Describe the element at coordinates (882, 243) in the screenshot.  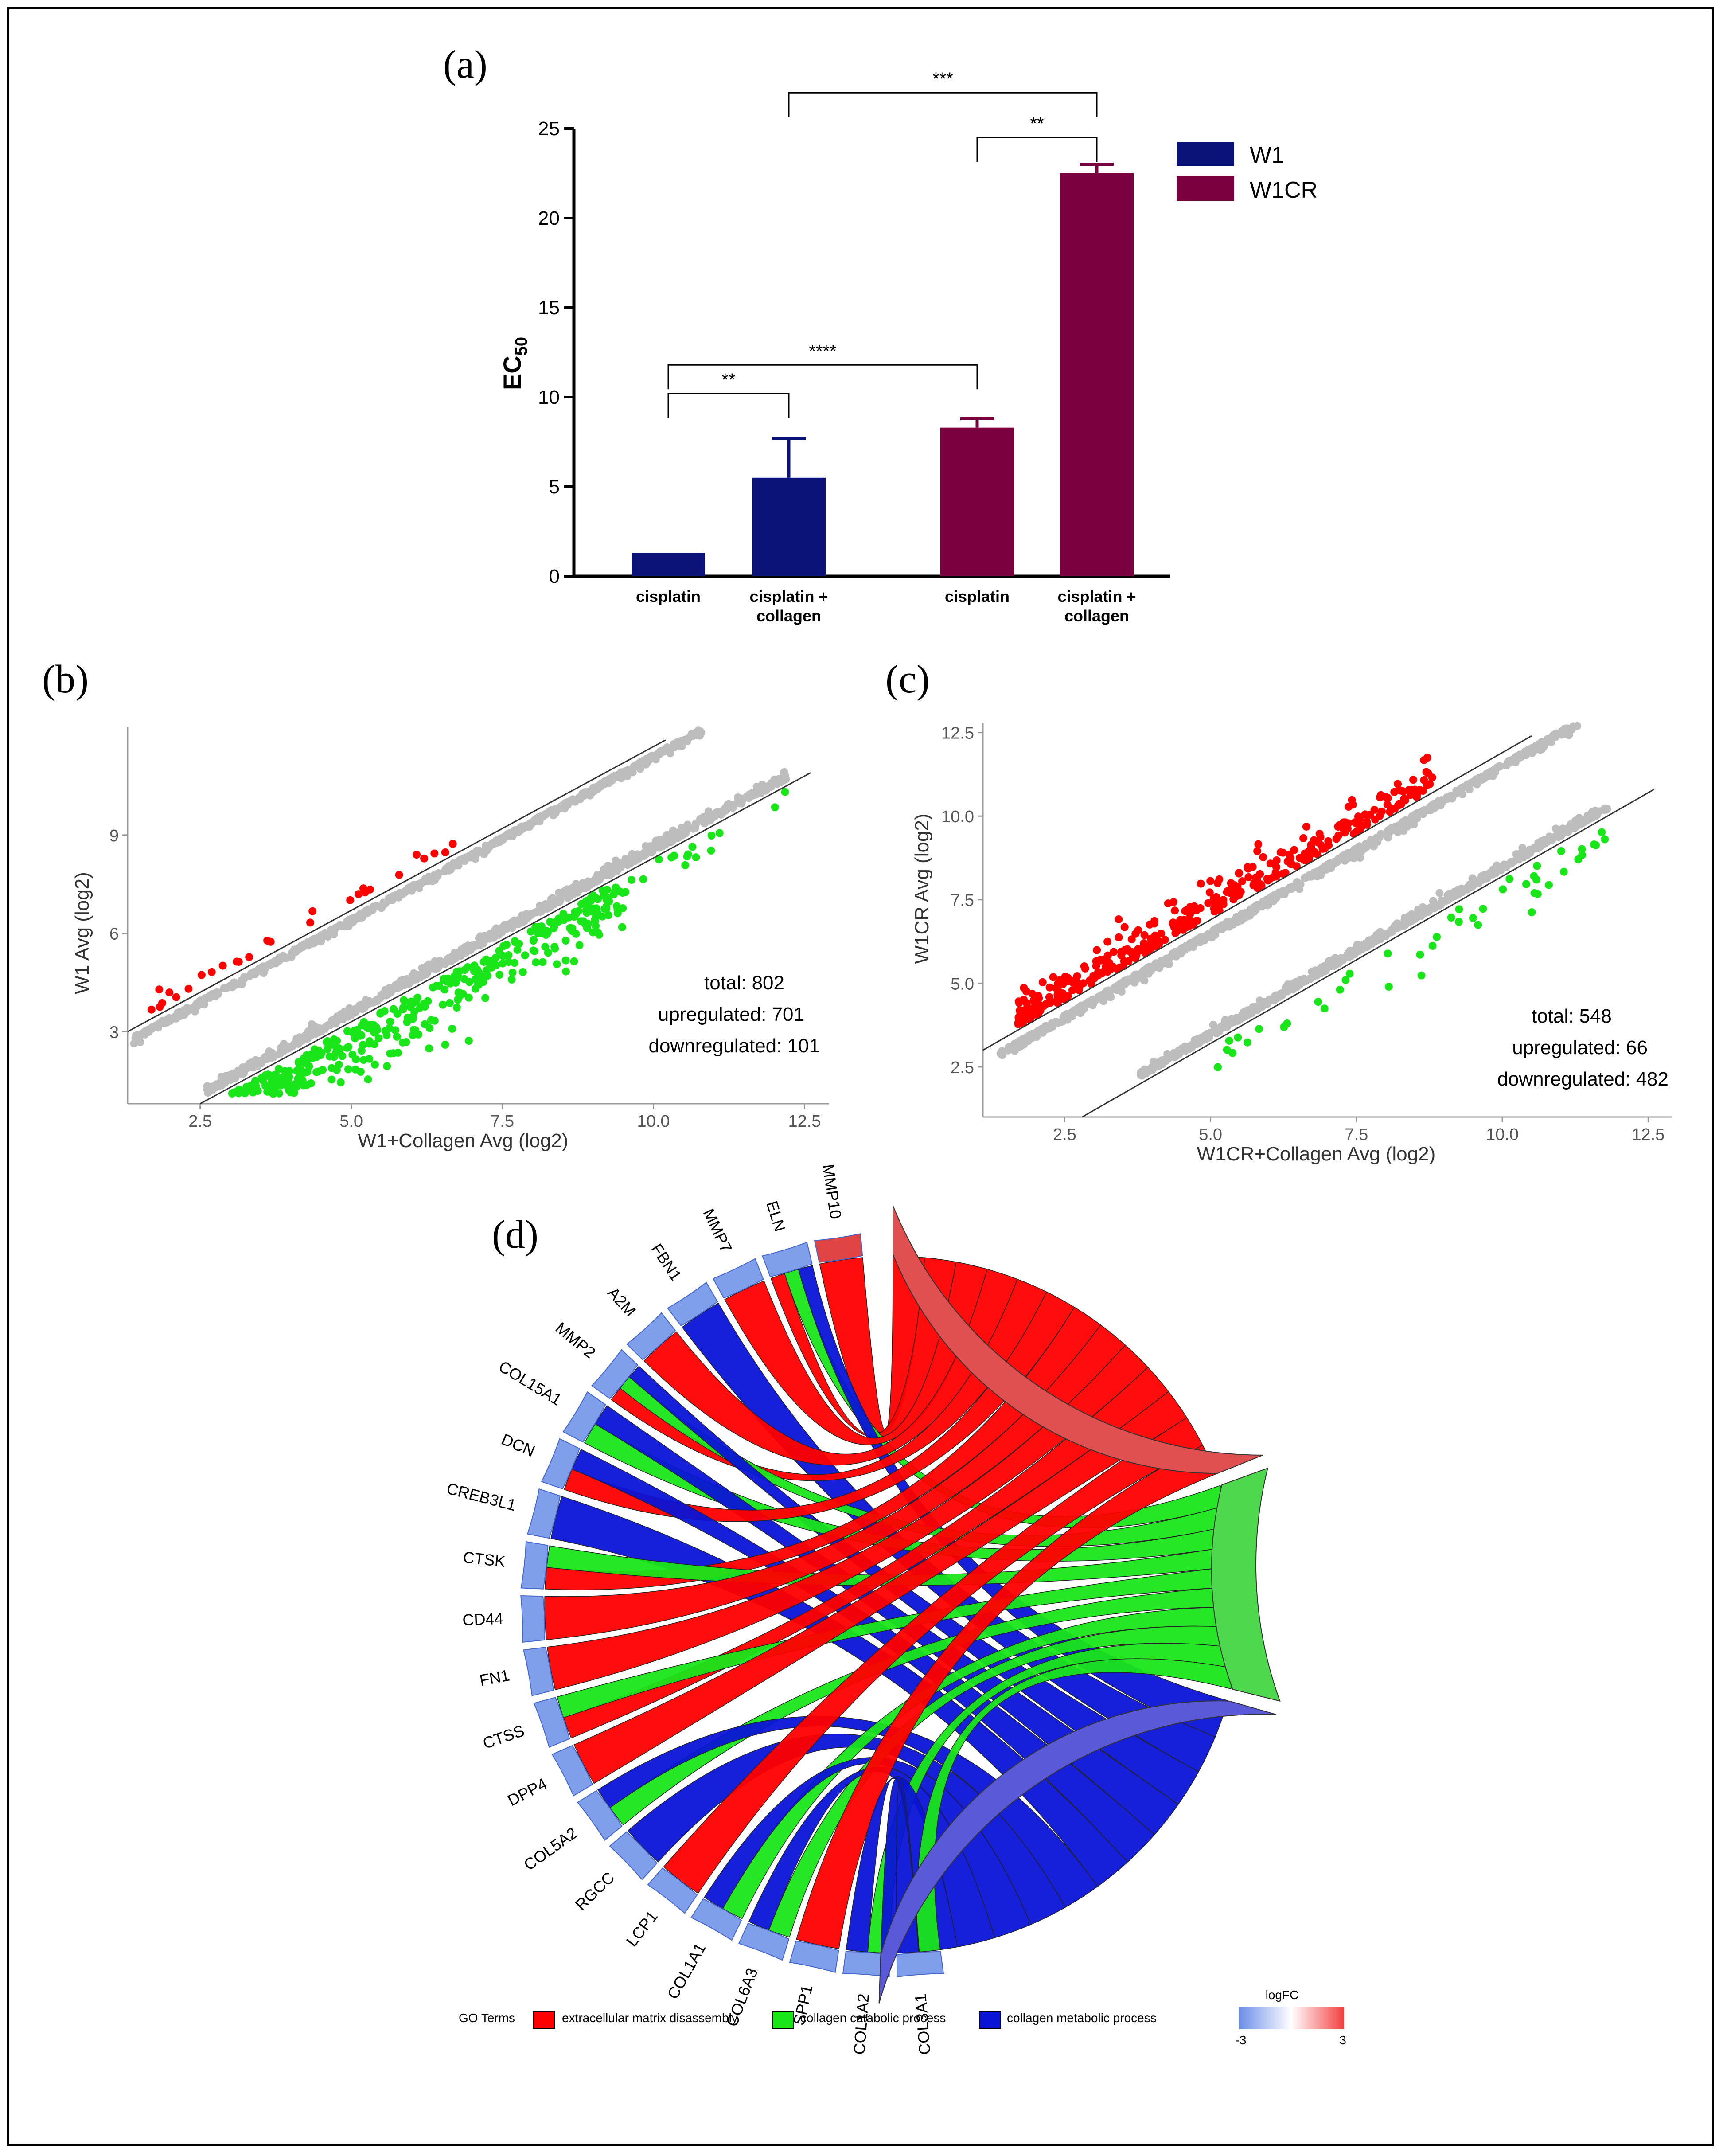
I see `significance-brackets: ***********` at that location.